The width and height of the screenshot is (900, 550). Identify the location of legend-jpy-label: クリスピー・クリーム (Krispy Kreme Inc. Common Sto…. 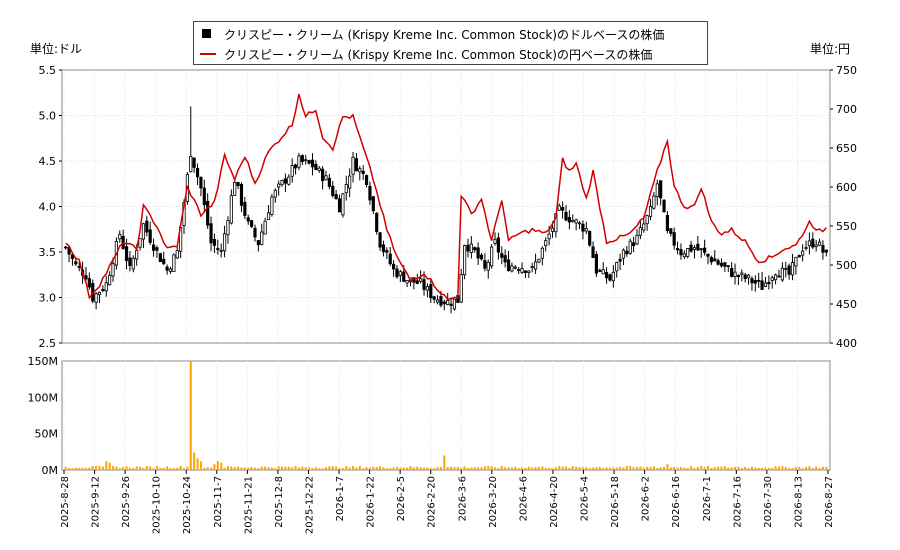
(438, 55).